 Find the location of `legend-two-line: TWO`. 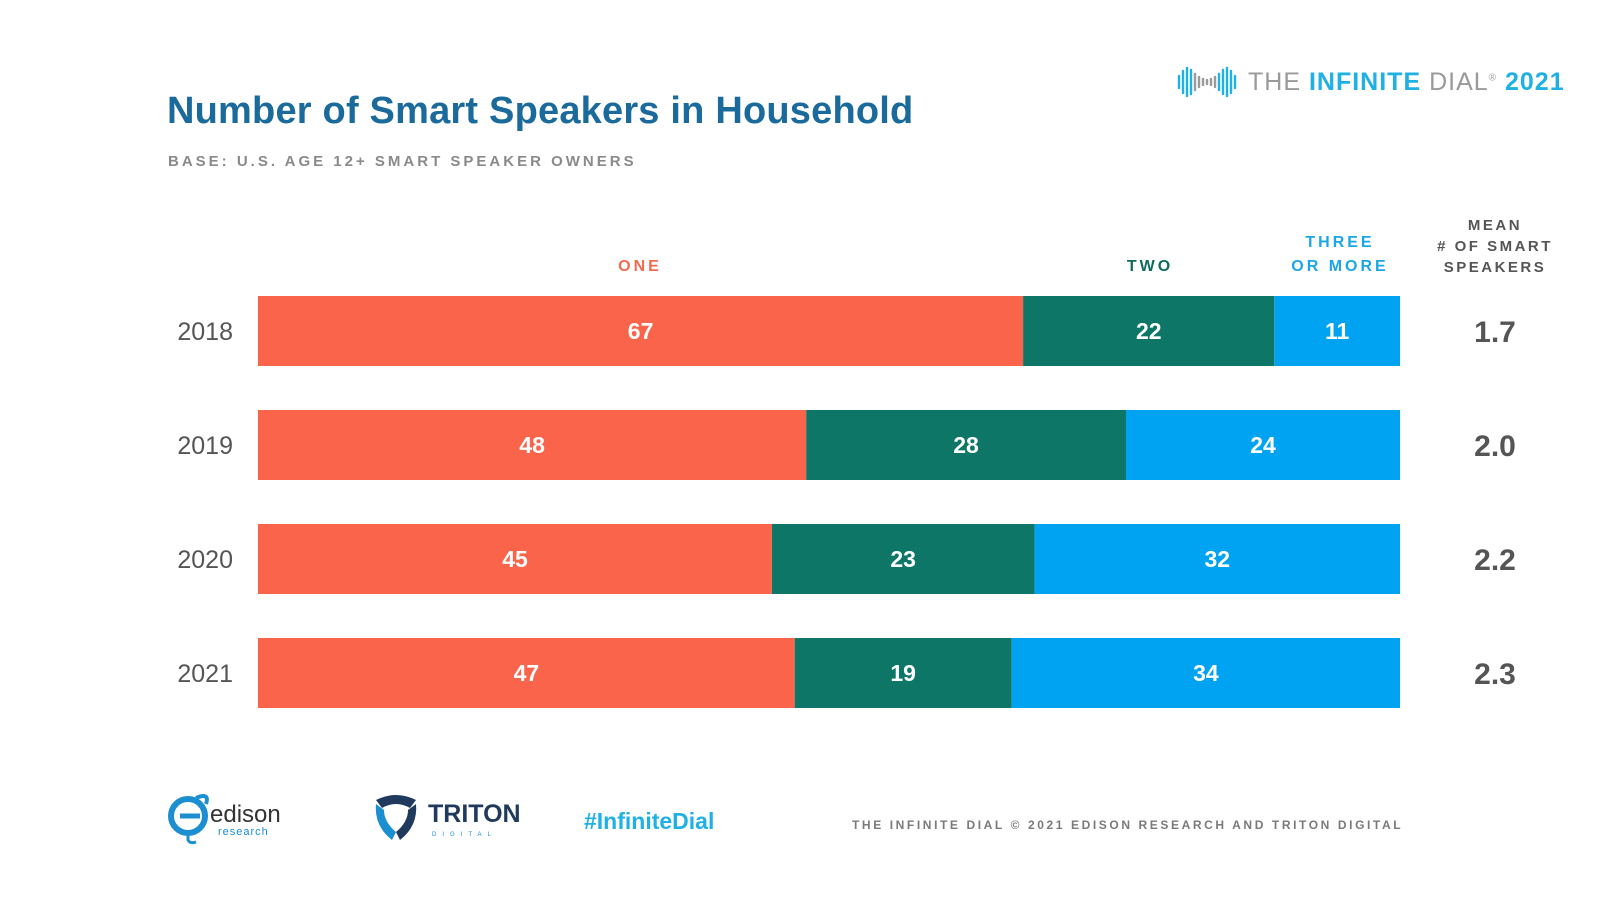

legend-two-line: TWO is located at coordinates (1150, 266).